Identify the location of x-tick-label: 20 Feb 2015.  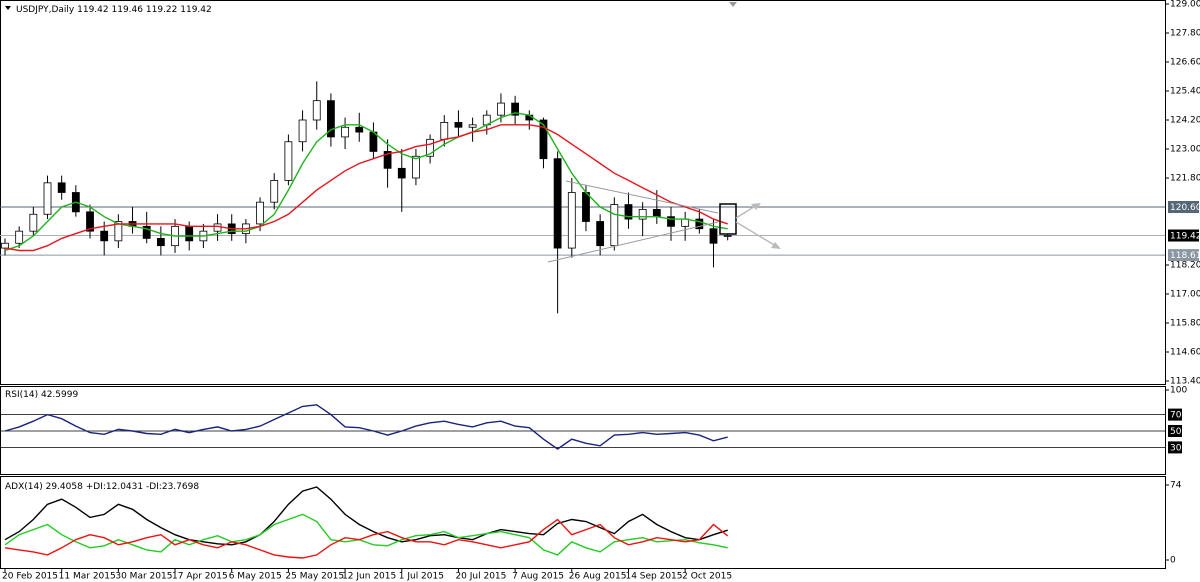
(30, 577).